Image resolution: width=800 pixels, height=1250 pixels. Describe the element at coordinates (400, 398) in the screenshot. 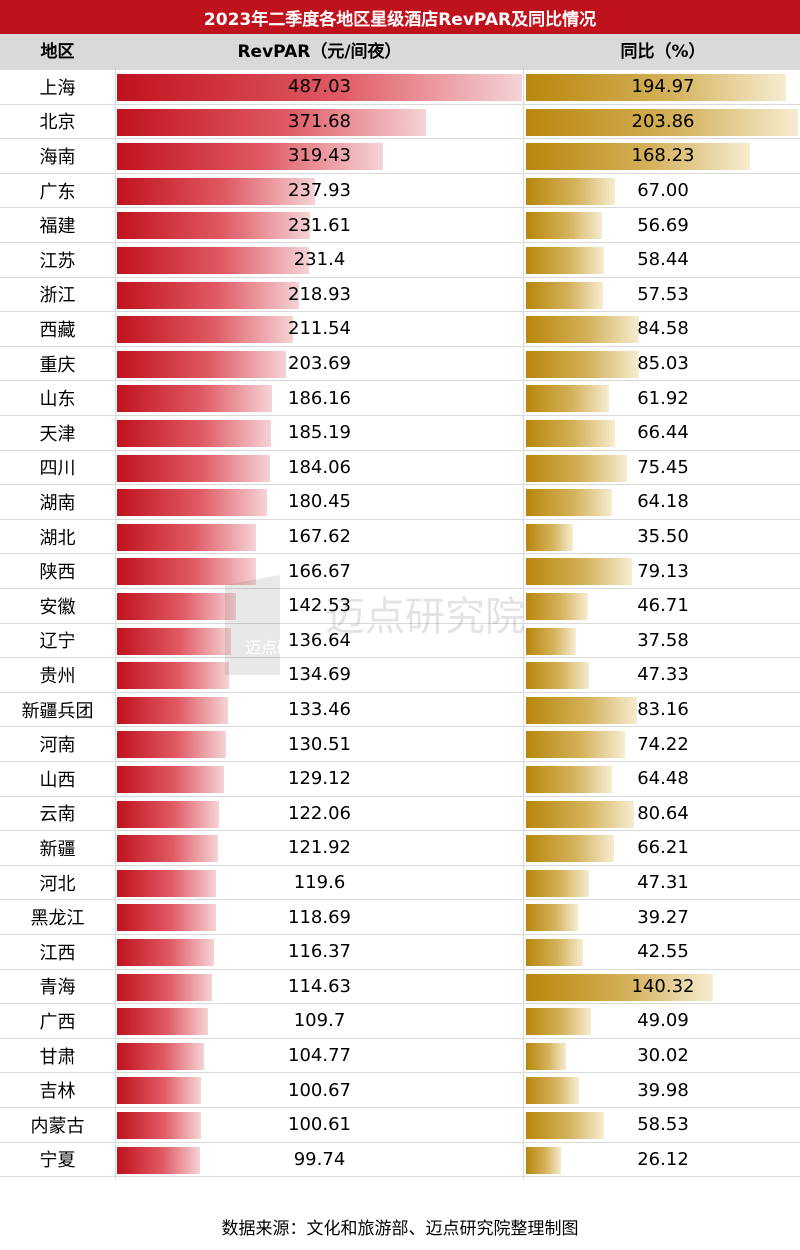

I see `table-row: 山东 186.16 61.92` at that location.